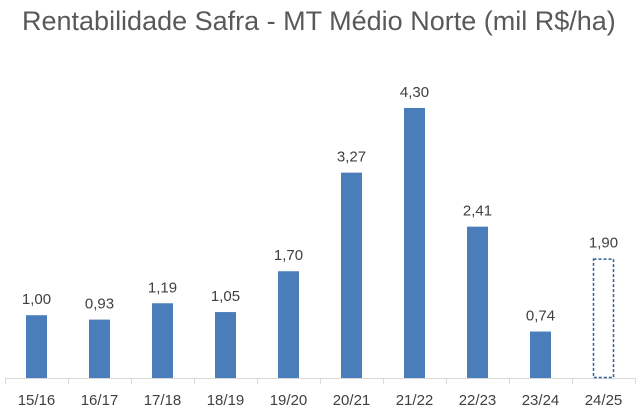 The width and height of the screenshot is (640, 411). Describe the element at coordinates (541, 400) in the screenshot. I see `x-tick-label: 23/24` at that location.